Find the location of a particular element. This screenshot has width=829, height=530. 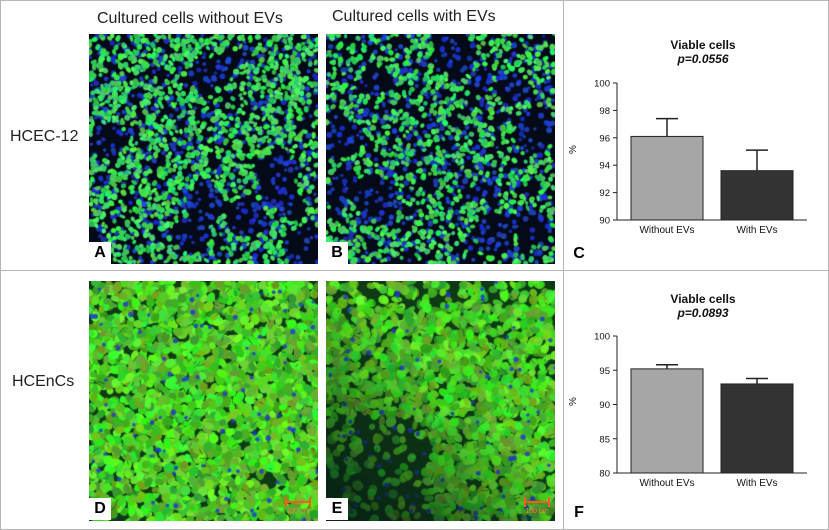

column-title-without-evs: Cultured cells without EVs is located at coordinates (190, 18).